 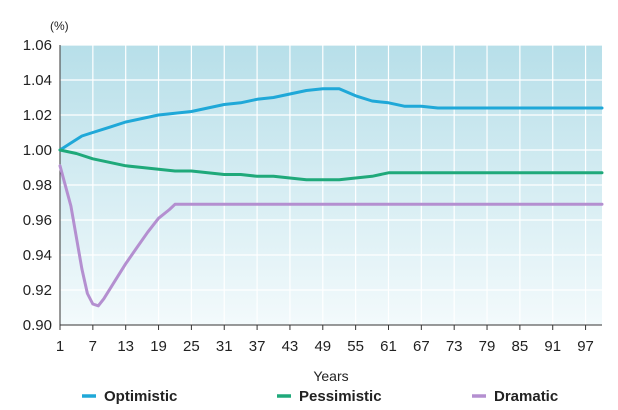 I want to click on x-tick-label: 37, so click(x=257, y=346).